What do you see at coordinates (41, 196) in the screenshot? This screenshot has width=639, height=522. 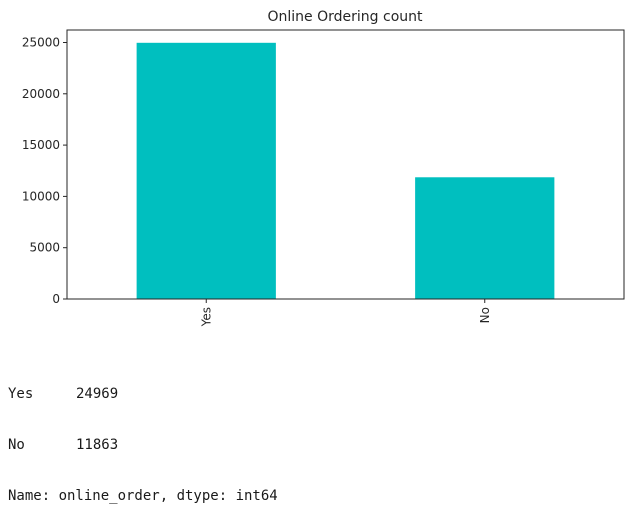 I see `y-tick-label: 10000` at bounding box center [41, 196].